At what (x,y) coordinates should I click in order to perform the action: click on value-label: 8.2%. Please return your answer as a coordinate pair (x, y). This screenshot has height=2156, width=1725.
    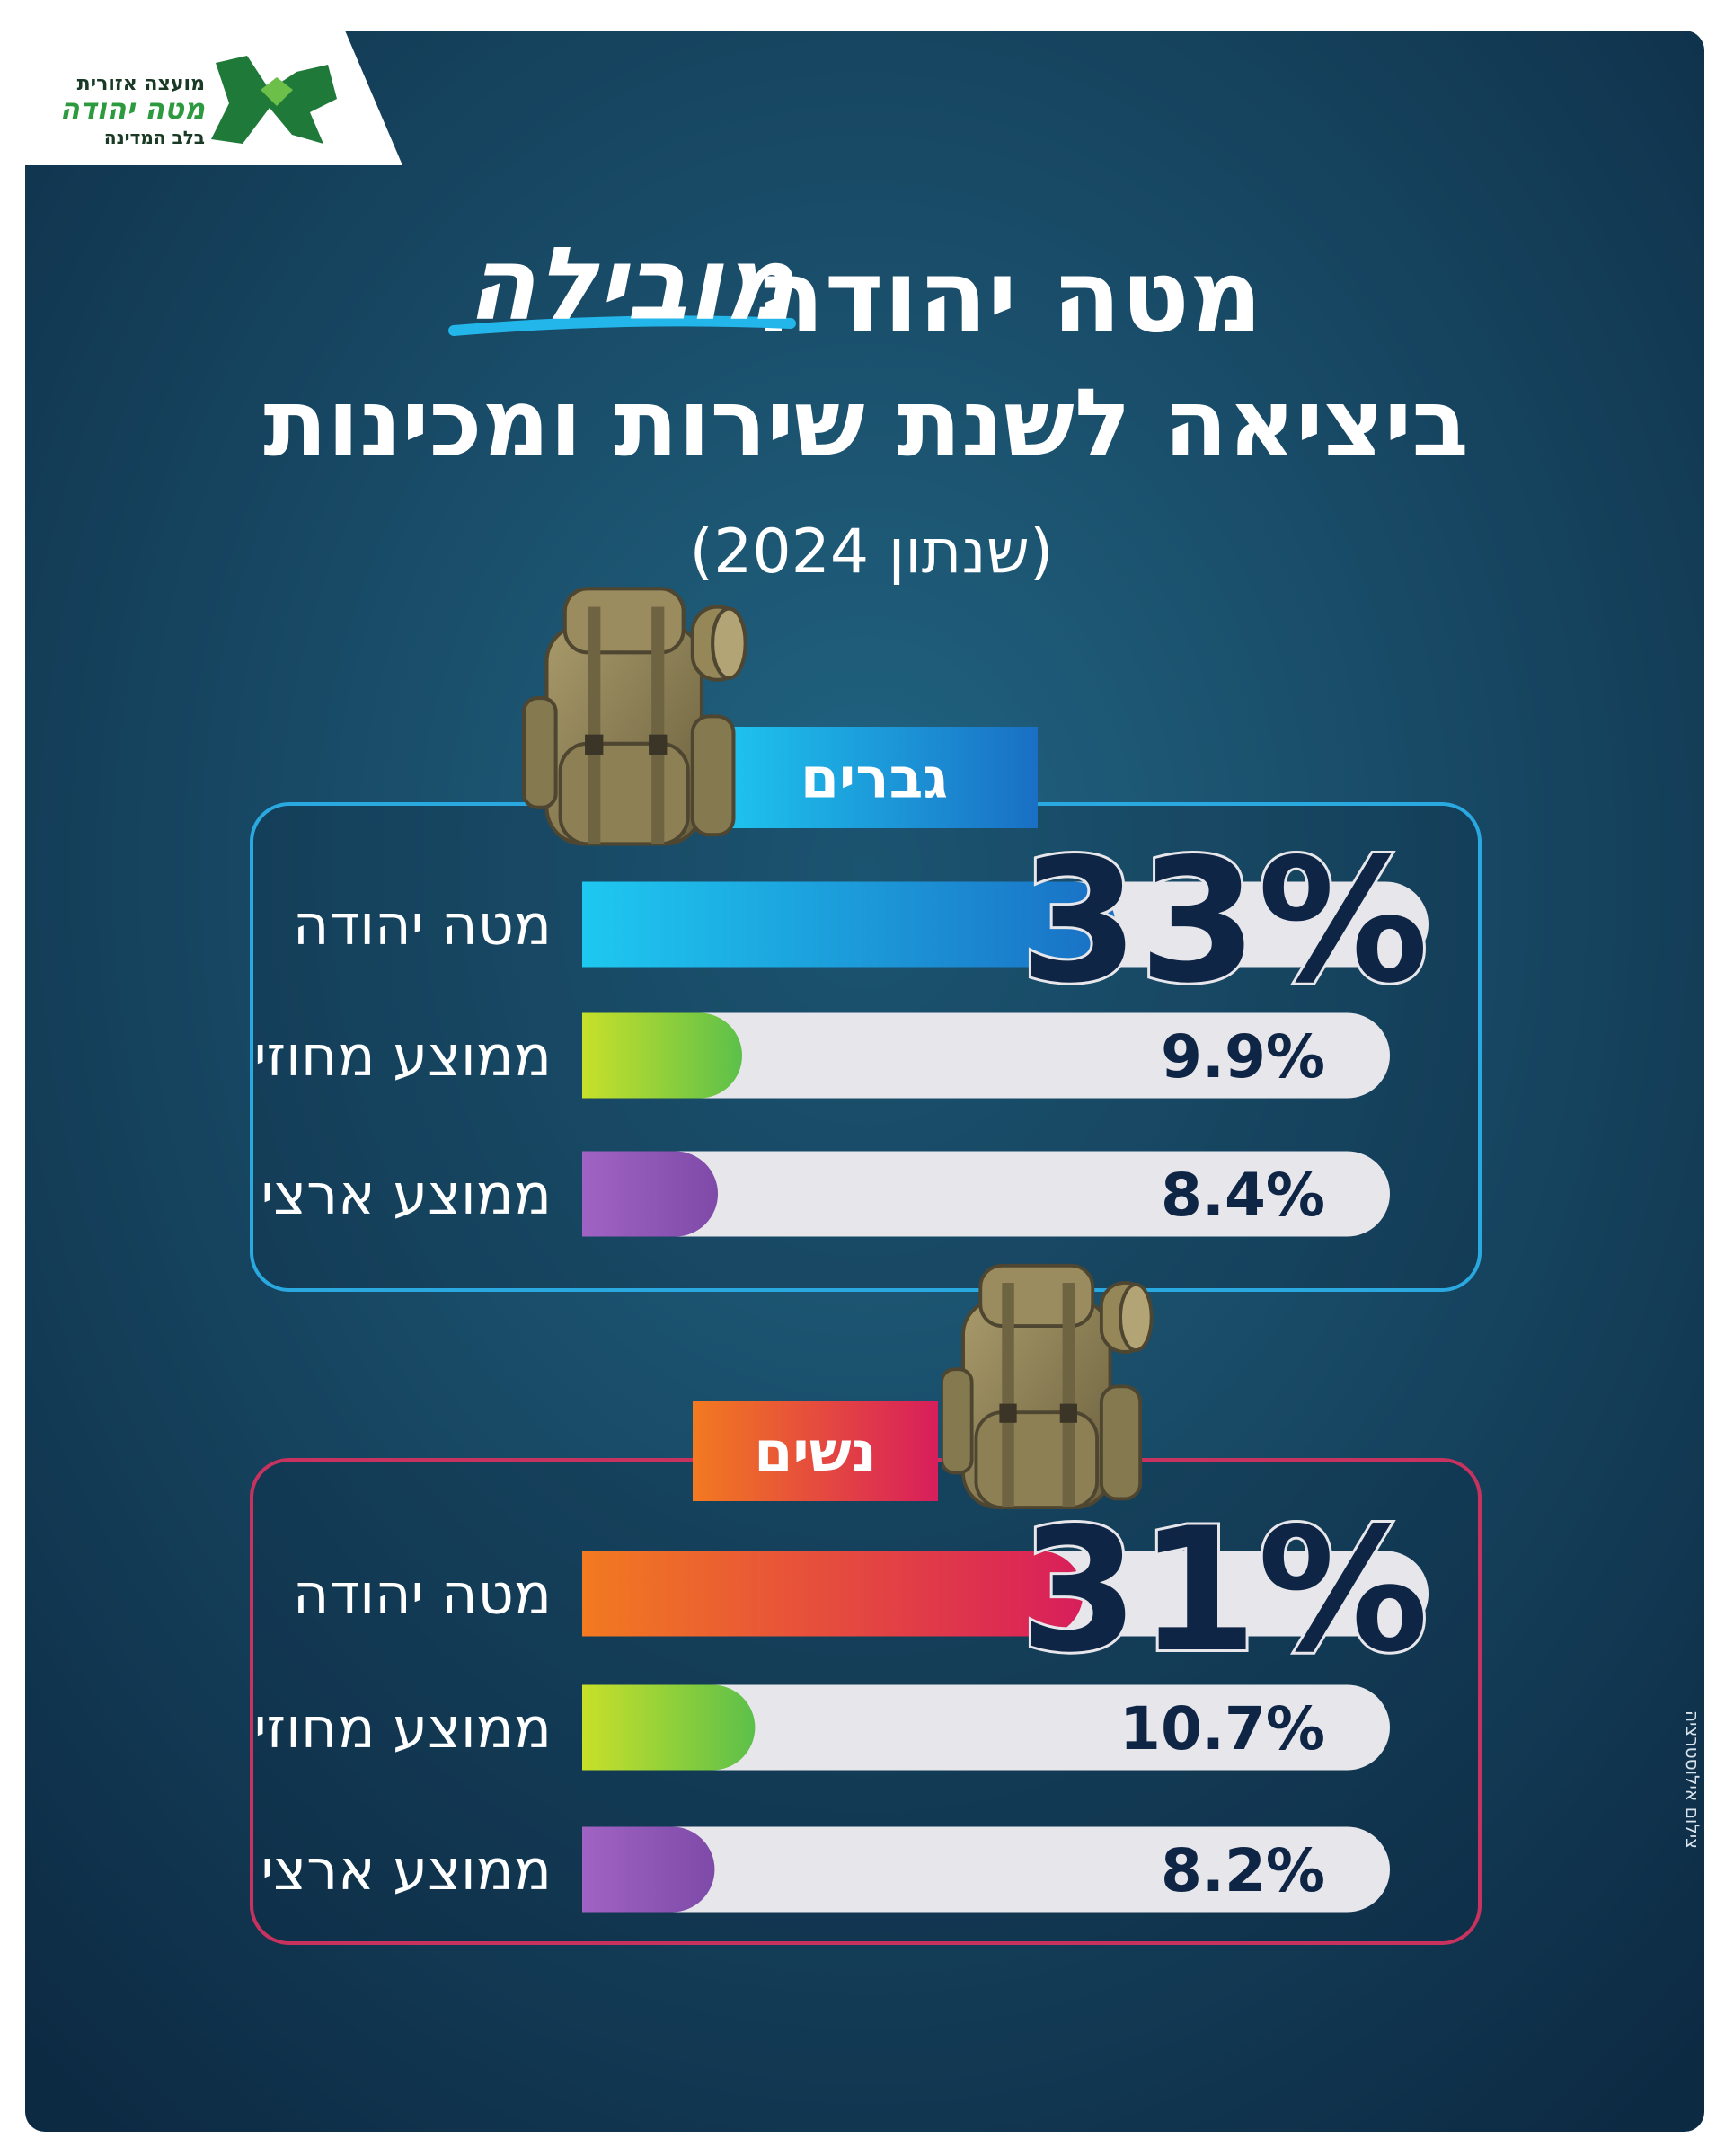
    Looking at the image, I should click on (1243, 1871).